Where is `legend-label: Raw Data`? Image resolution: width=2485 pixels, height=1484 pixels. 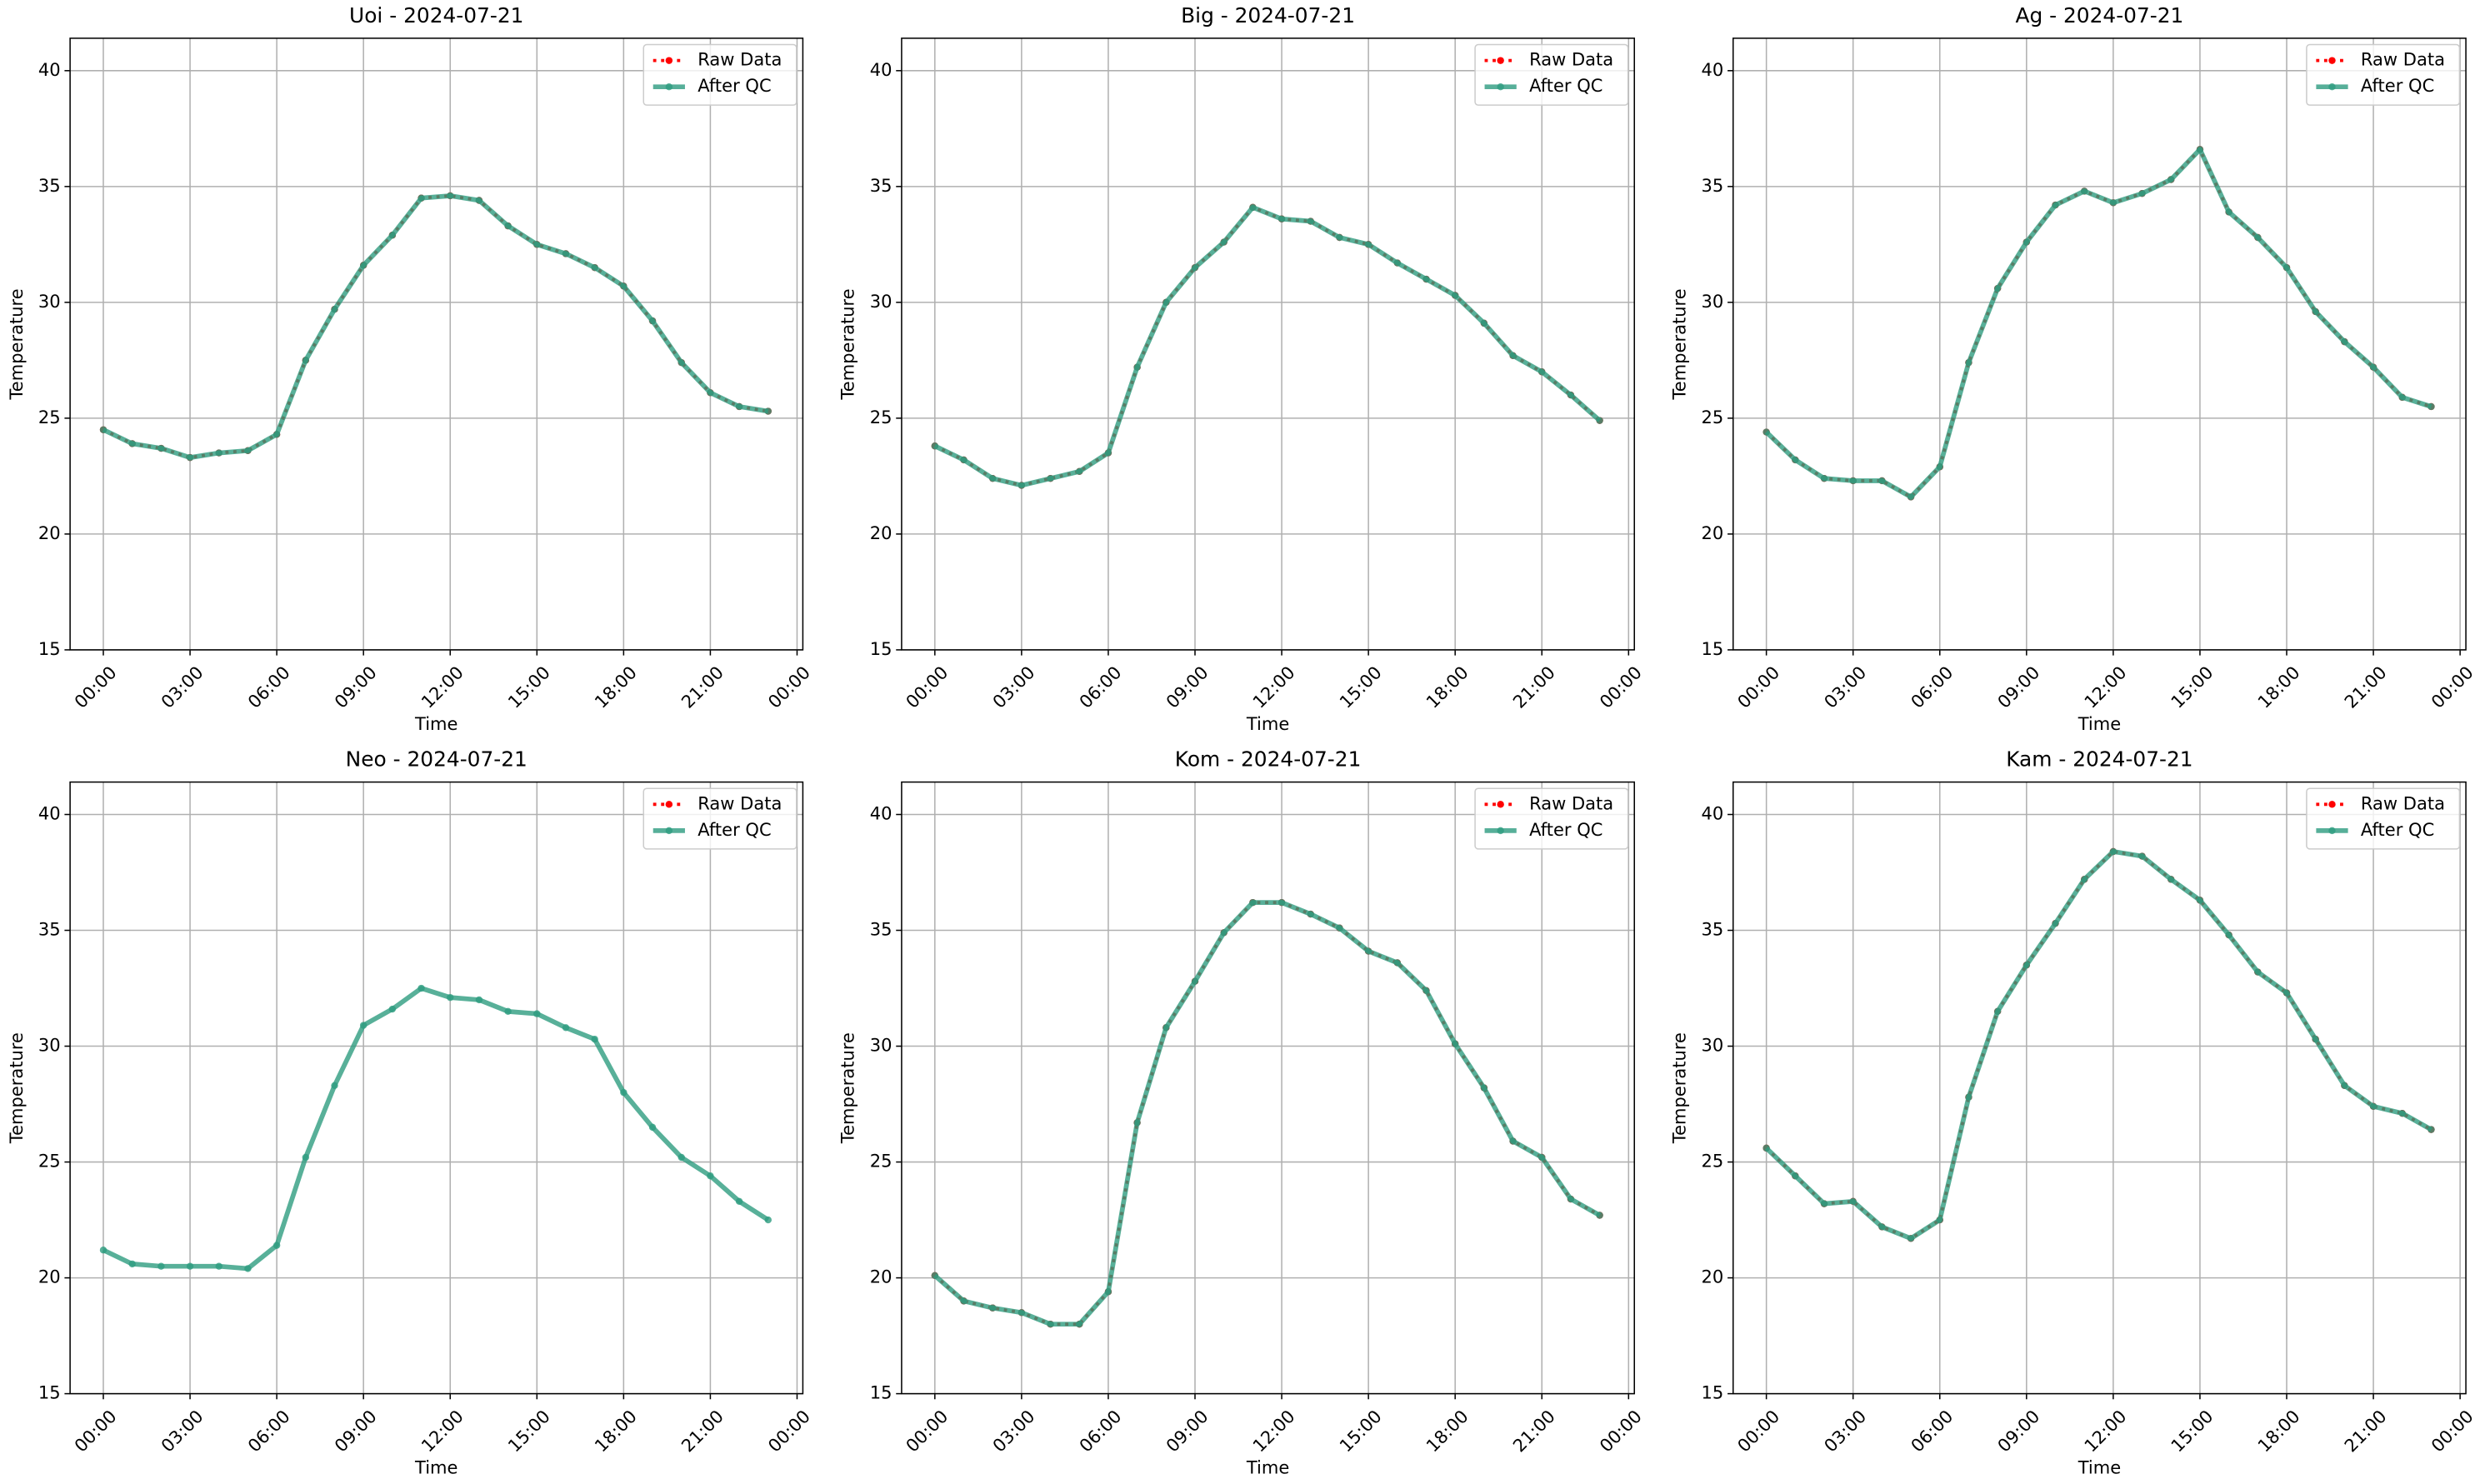
legend-label: Raw Data is located at coordinates (740, 59).